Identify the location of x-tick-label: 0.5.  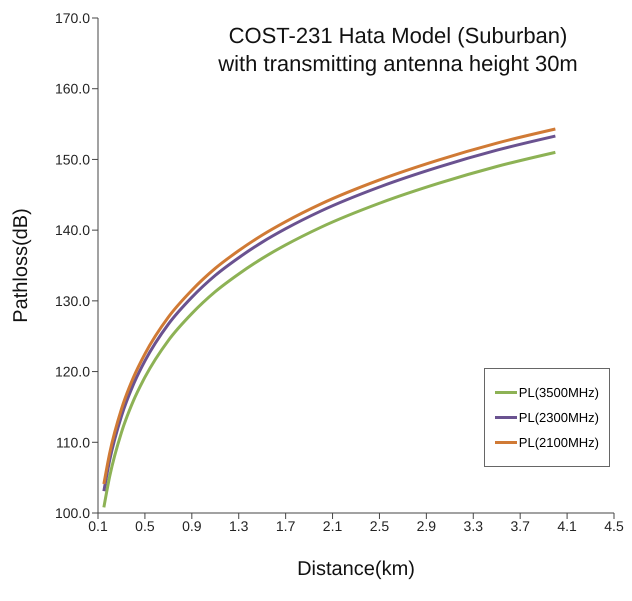
(145, 526).